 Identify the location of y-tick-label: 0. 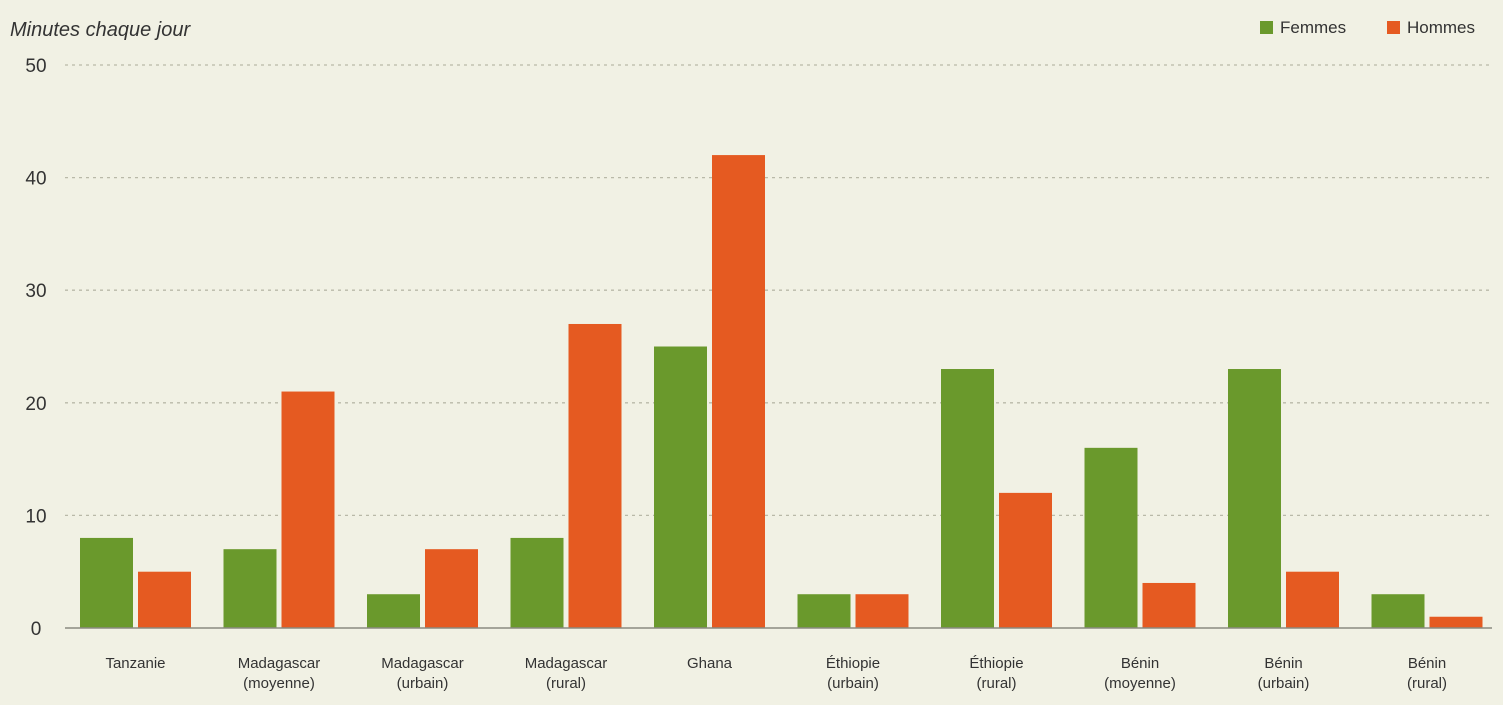
(36, 629).